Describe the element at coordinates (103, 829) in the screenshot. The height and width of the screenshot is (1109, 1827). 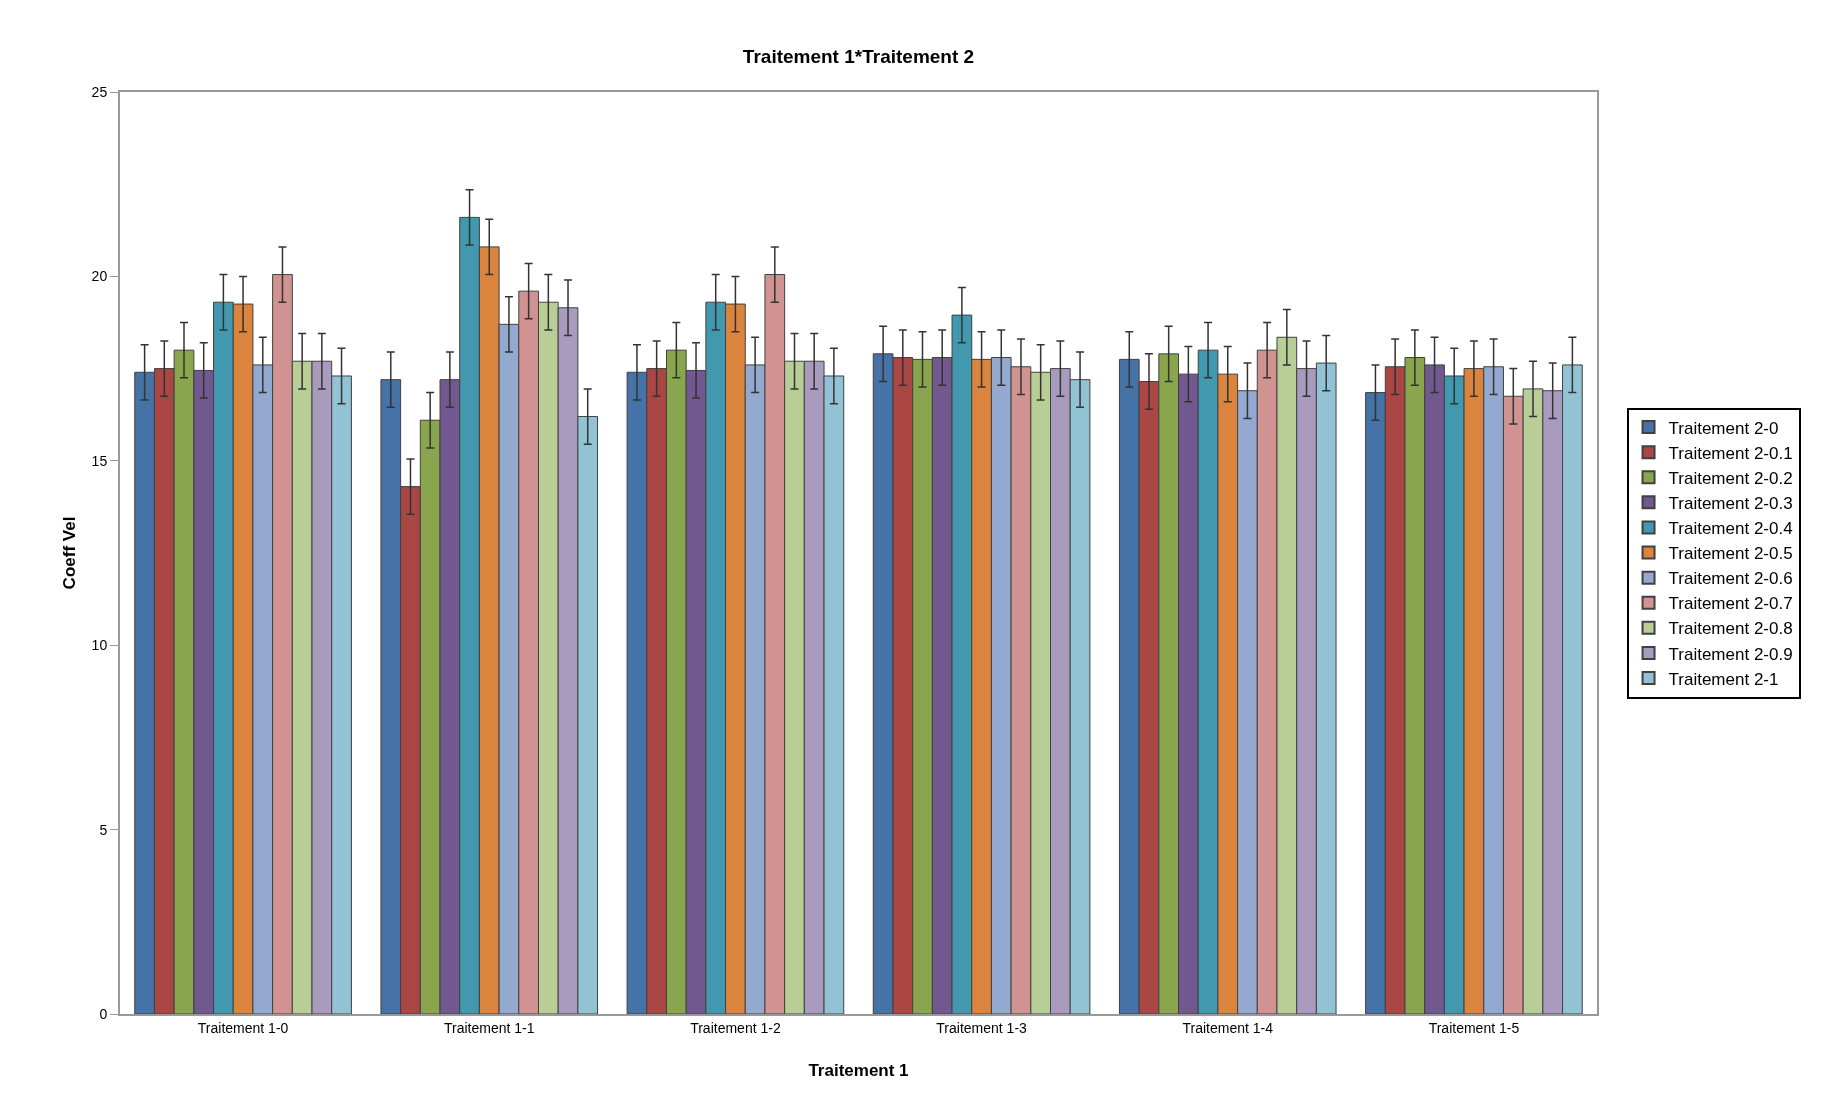
I see `y-tick-label: 5` at that location.